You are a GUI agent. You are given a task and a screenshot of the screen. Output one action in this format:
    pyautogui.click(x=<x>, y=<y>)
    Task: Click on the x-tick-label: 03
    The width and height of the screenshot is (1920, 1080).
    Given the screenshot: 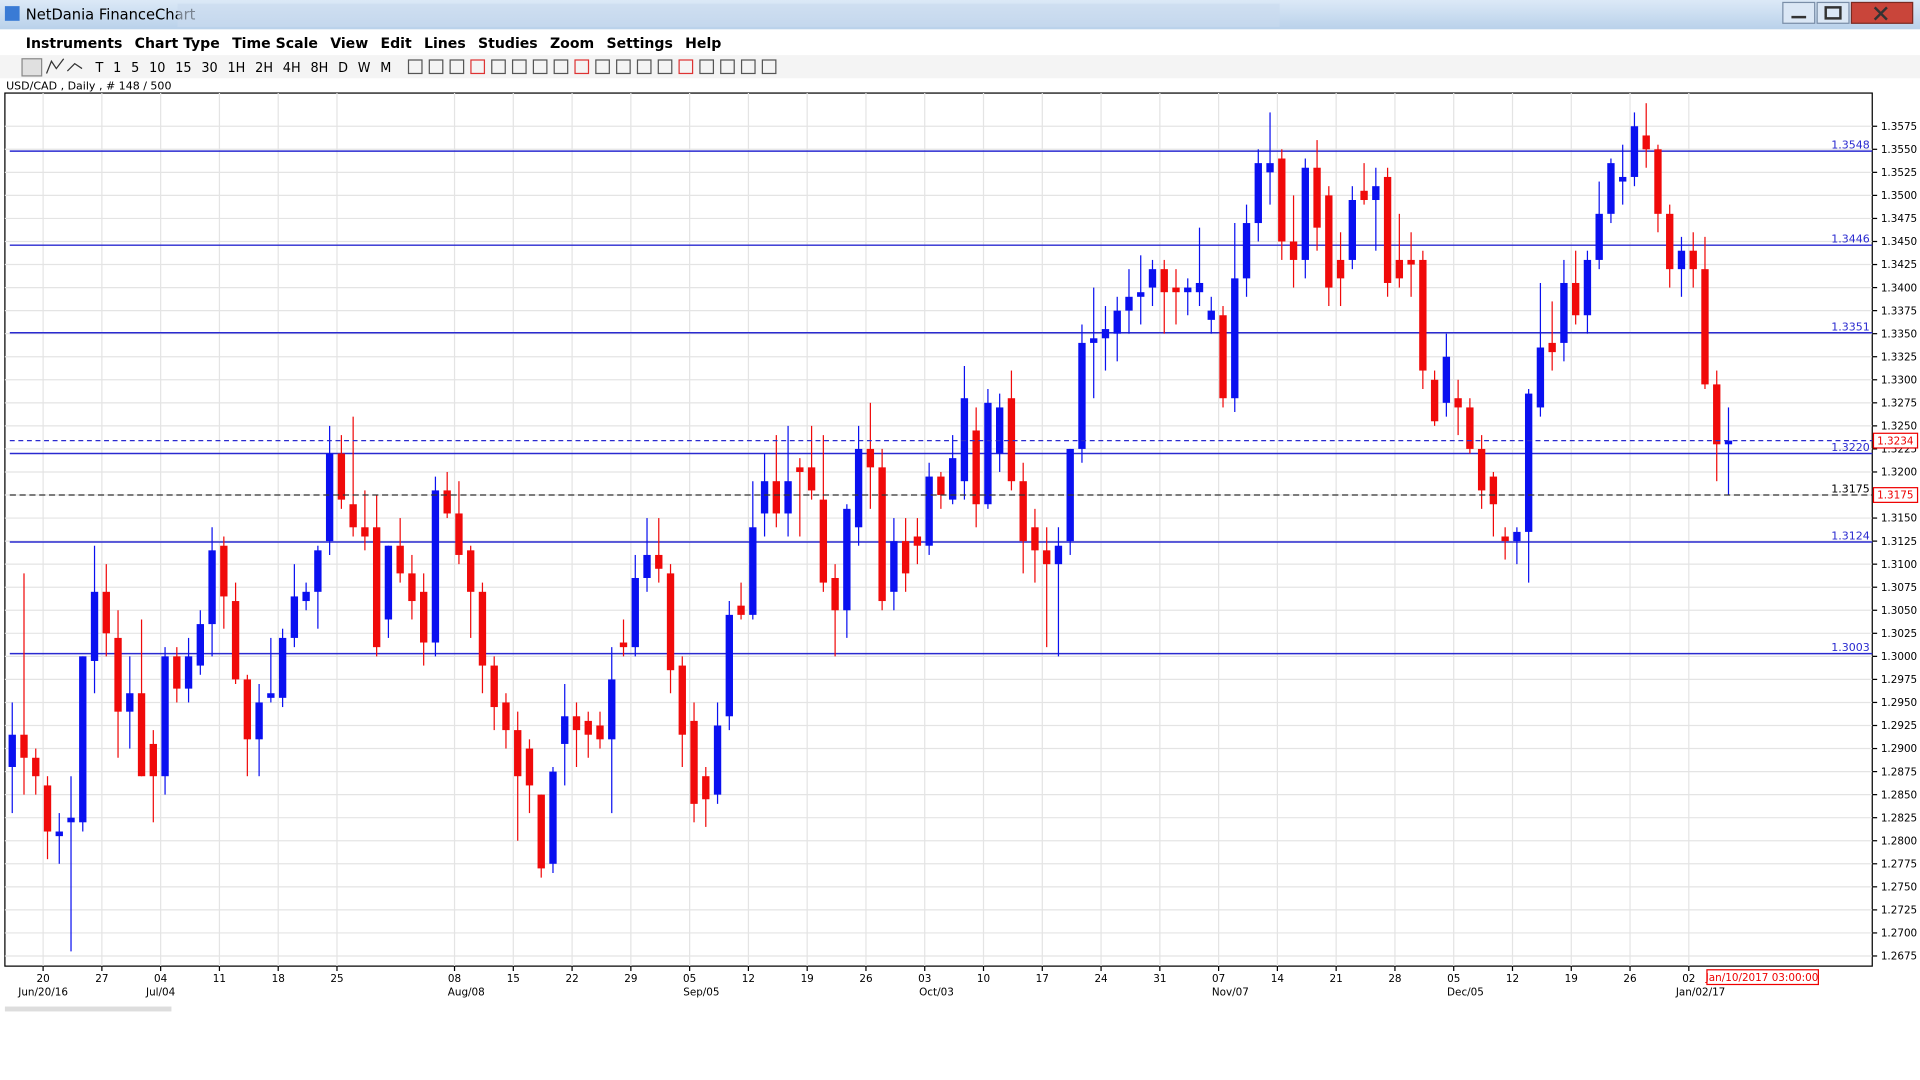 What is the action you would take?
    pyautogui.click(x=924, y=979)
    